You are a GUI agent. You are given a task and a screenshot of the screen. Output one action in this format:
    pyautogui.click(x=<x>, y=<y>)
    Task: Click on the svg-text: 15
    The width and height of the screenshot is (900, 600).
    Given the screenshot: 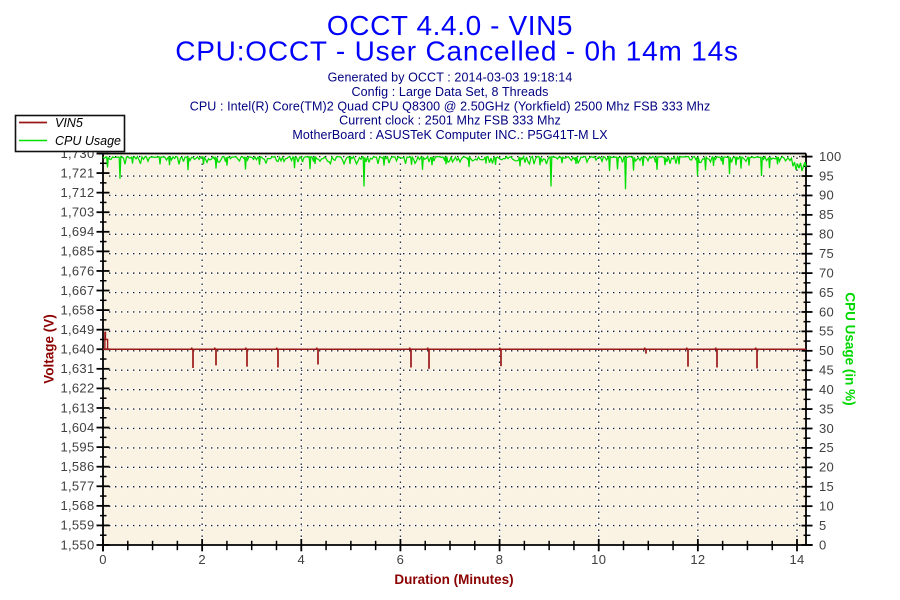 What is the action you would take?
    pyautogui.click(x=826, y=486)
    